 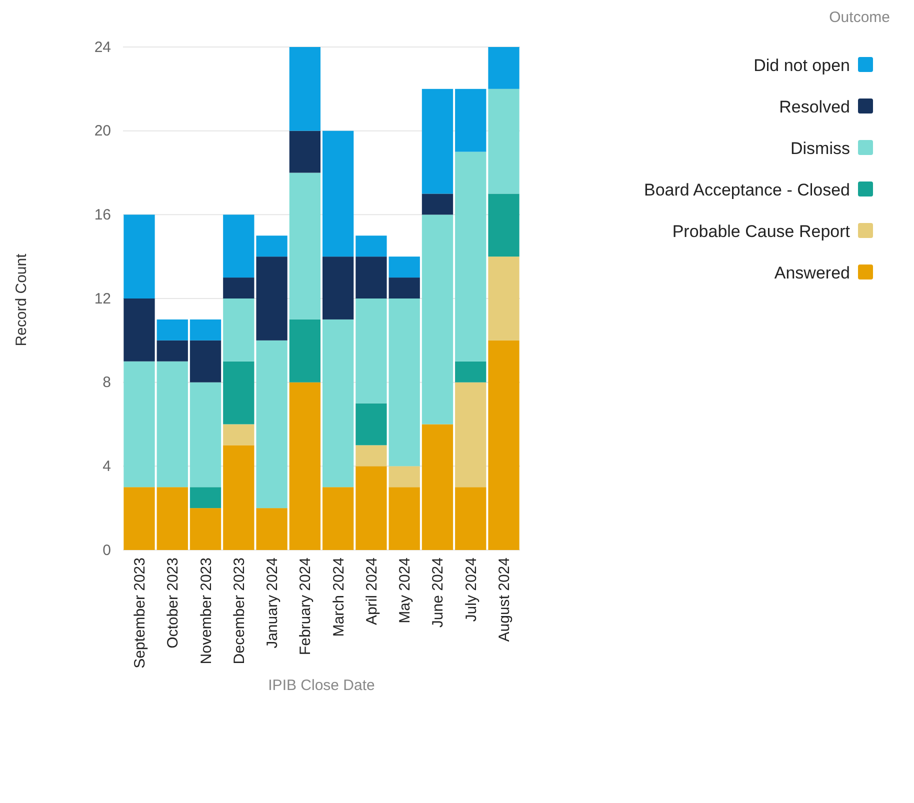 What do you see at coordinates (102, 47) in the screenshot?
I see `y-tick-label: 24` at bounding box center [102, 47].